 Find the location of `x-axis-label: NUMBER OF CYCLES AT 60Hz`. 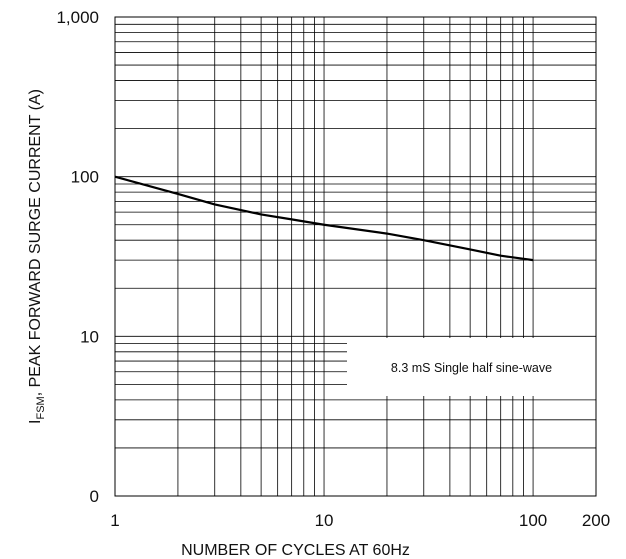

x-axis-label: NUMBER OF CYCLES AT 60Hz is located at coordinates (295, 550).